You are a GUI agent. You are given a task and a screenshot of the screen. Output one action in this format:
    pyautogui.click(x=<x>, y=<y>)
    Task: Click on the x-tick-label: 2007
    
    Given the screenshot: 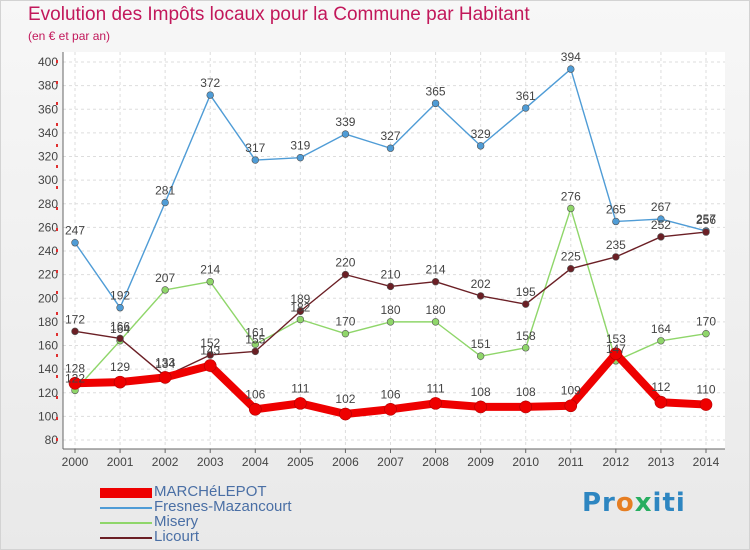 What is the action you would take?
    pyautogui.click(x=390, y=462)
    